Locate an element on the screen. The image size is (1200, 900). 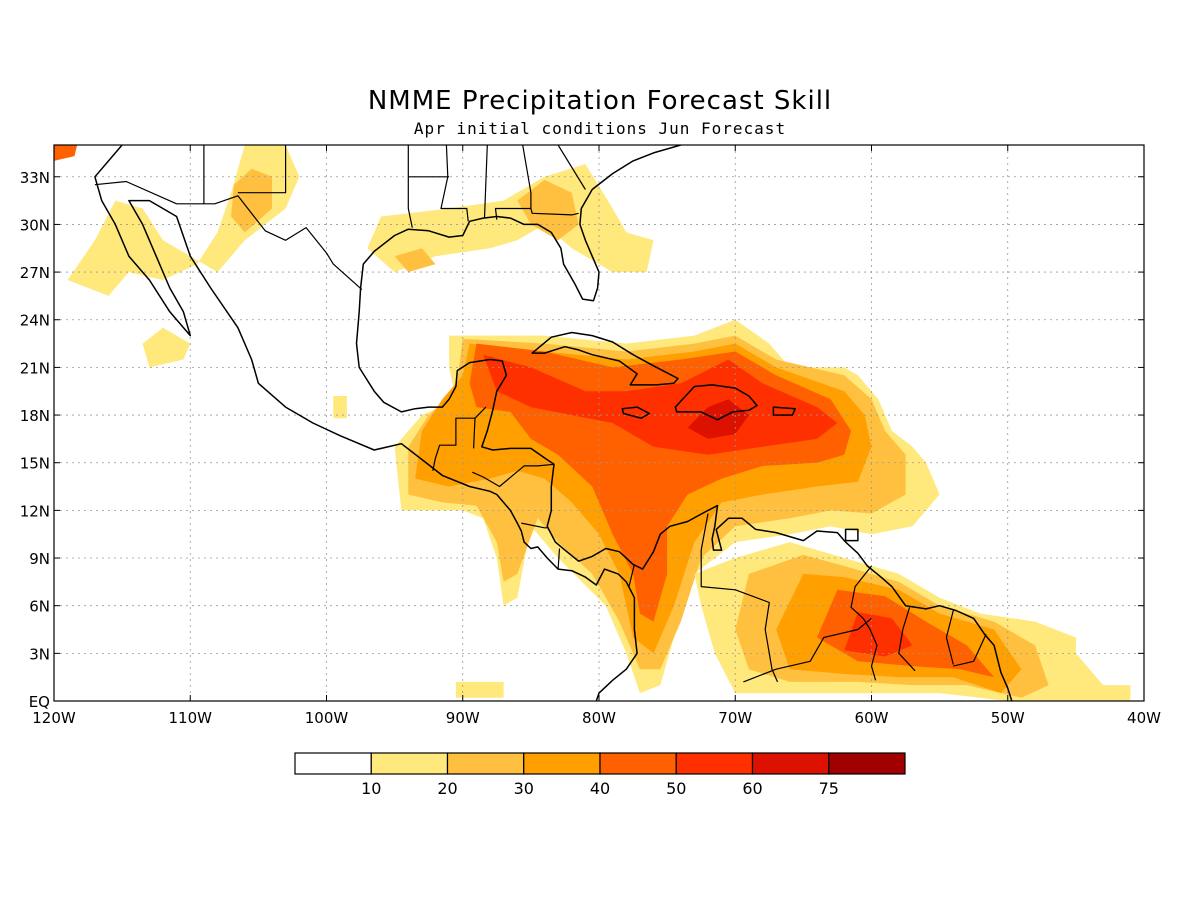
border-belize-guatemala is located at coordinates (474, 433).